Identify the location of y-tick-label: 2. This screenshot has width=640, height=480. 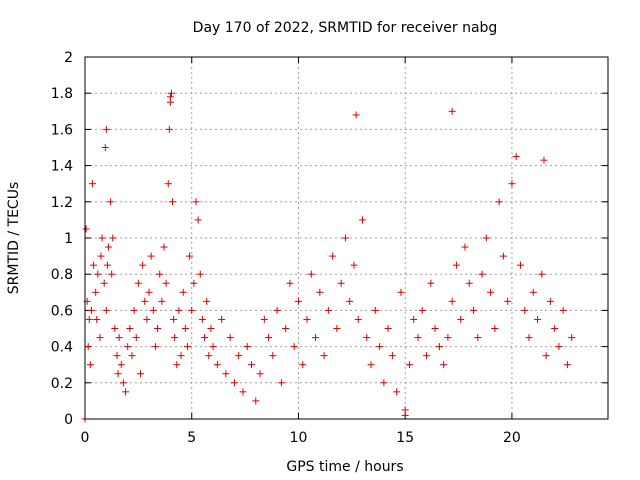
(68, 58).